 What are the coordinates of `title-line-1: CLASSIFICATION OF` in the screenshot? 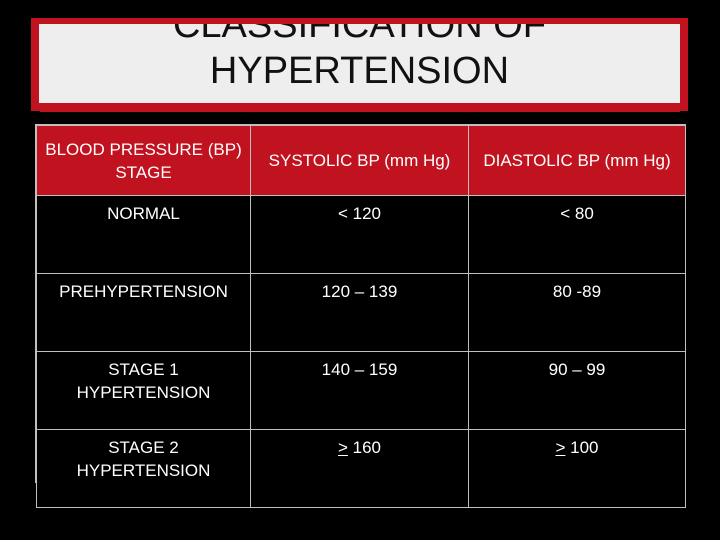 It's located at (359, 35).